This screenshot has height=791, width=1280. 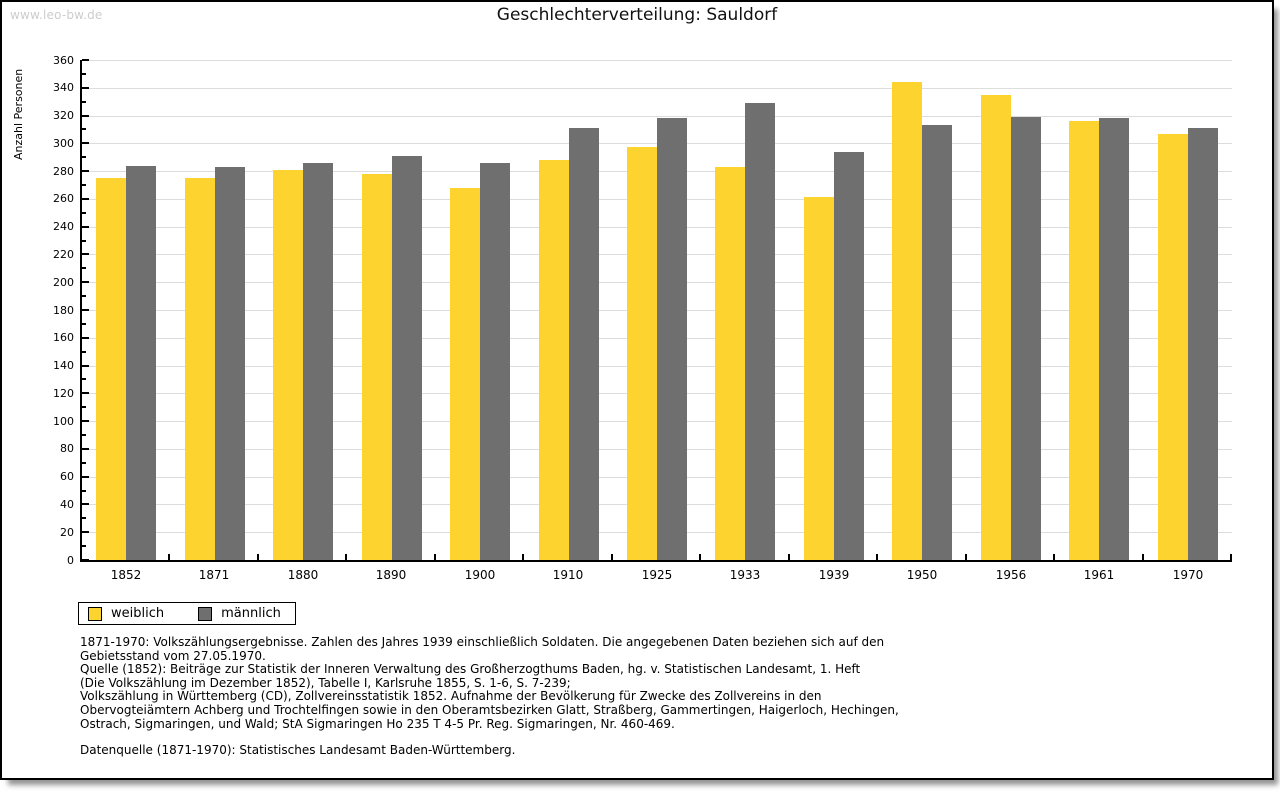 What do you see at coordinates (1099, 575) in the screenshot?
I see `x-label-1961: 1961` at bounding box center [1099, 575].